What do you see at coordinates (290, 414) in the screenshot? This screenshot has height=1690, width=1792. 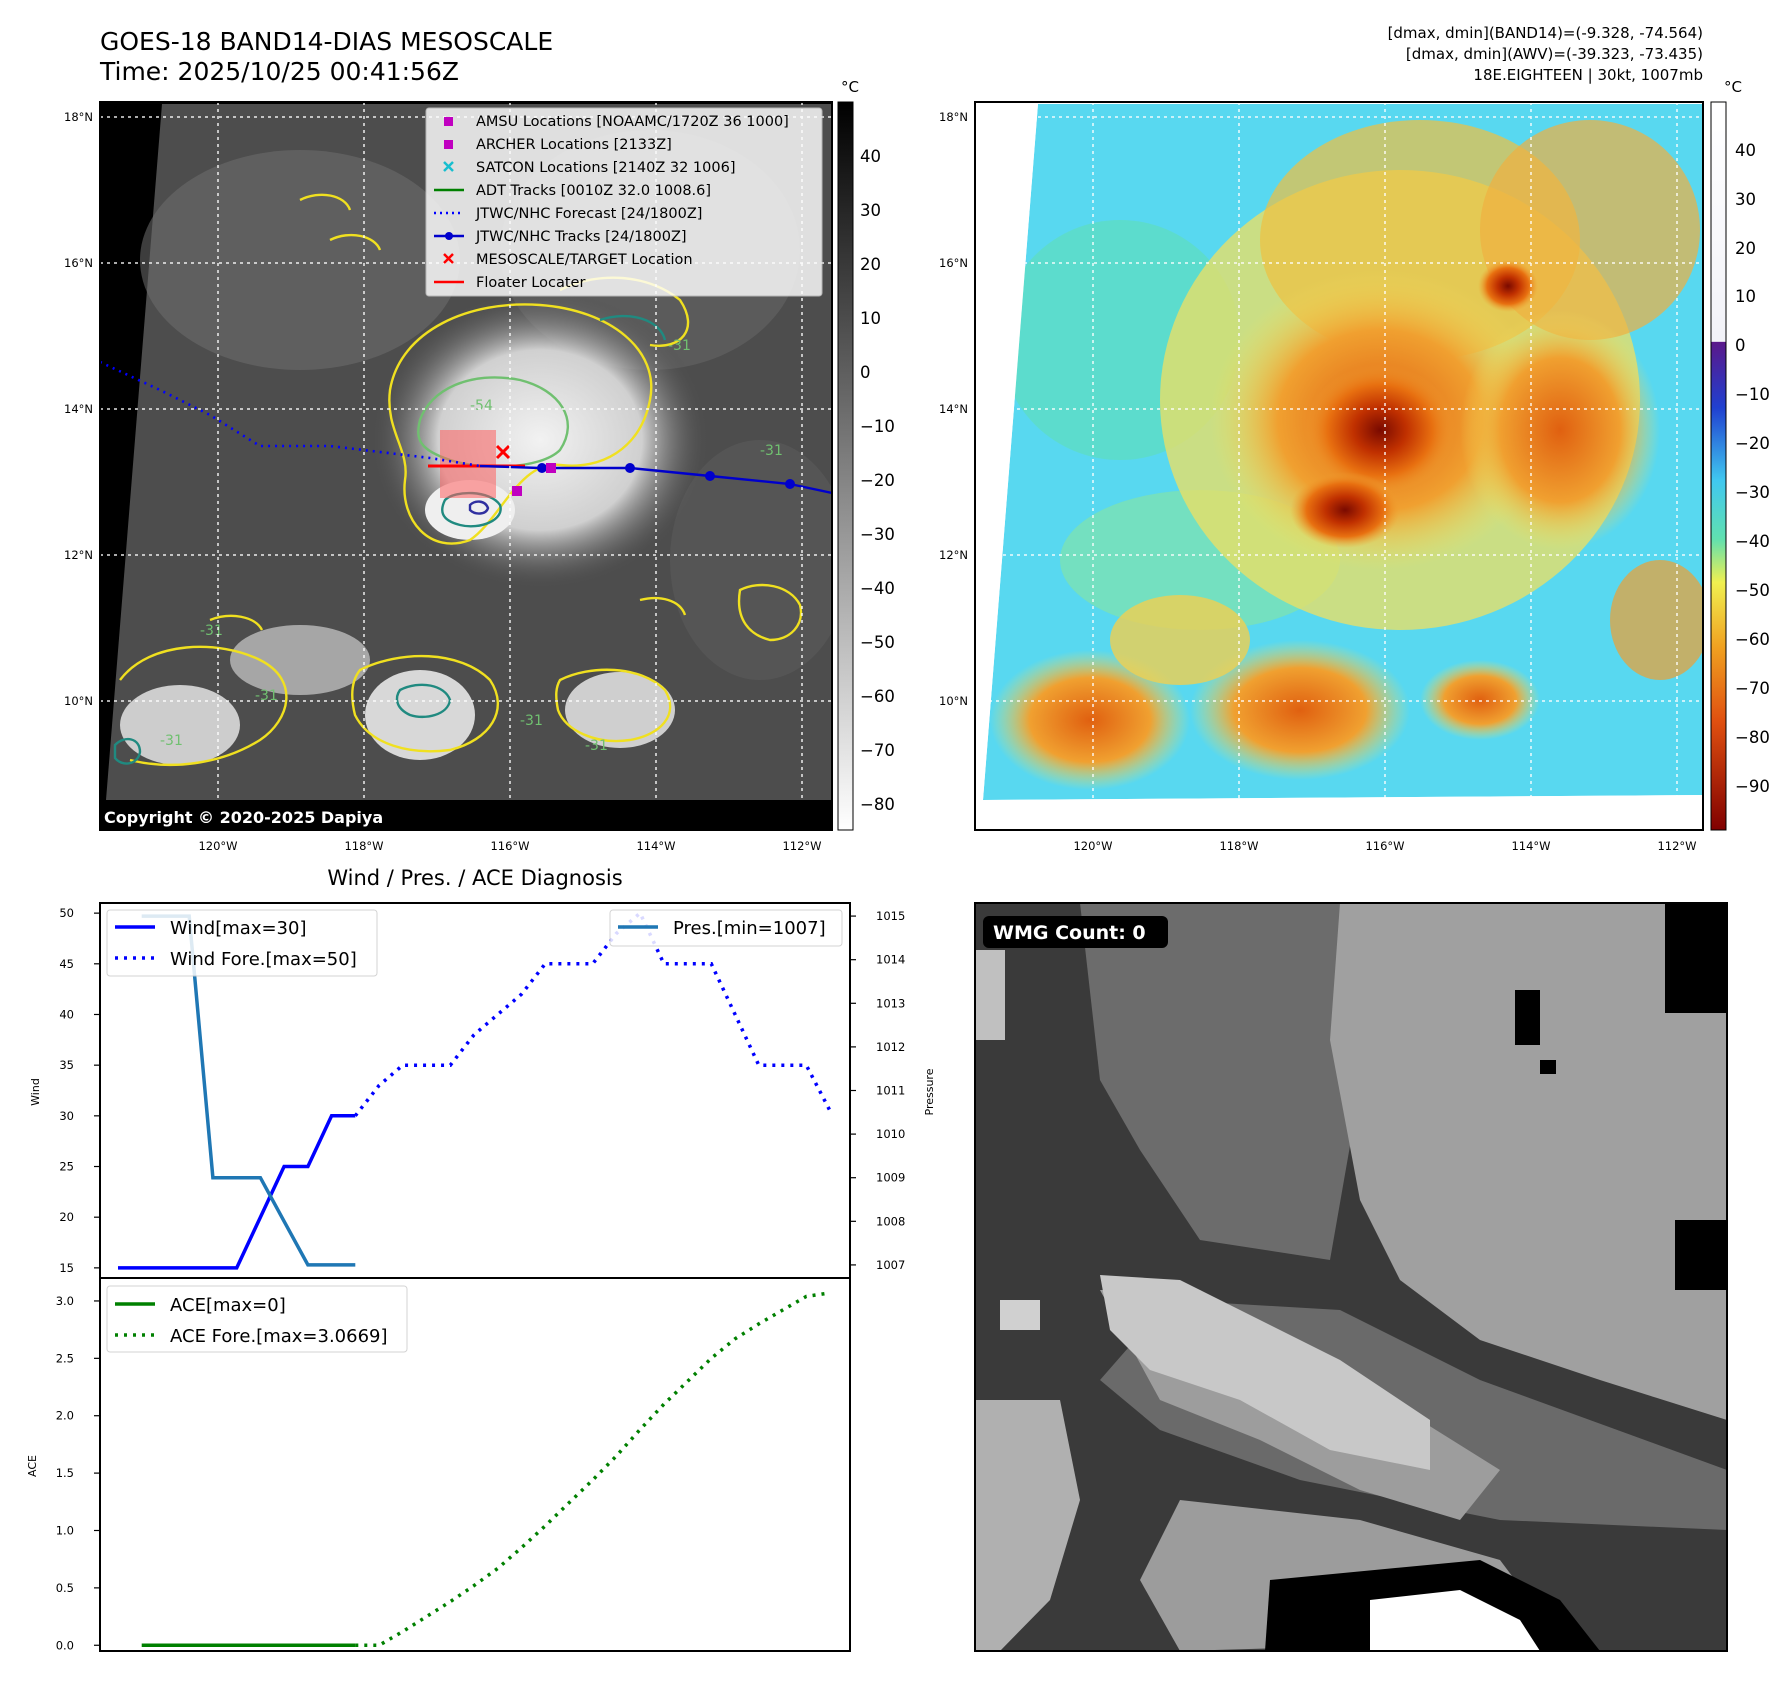 I see `jtwc-forecast-track` at bounding box center [290, 414].